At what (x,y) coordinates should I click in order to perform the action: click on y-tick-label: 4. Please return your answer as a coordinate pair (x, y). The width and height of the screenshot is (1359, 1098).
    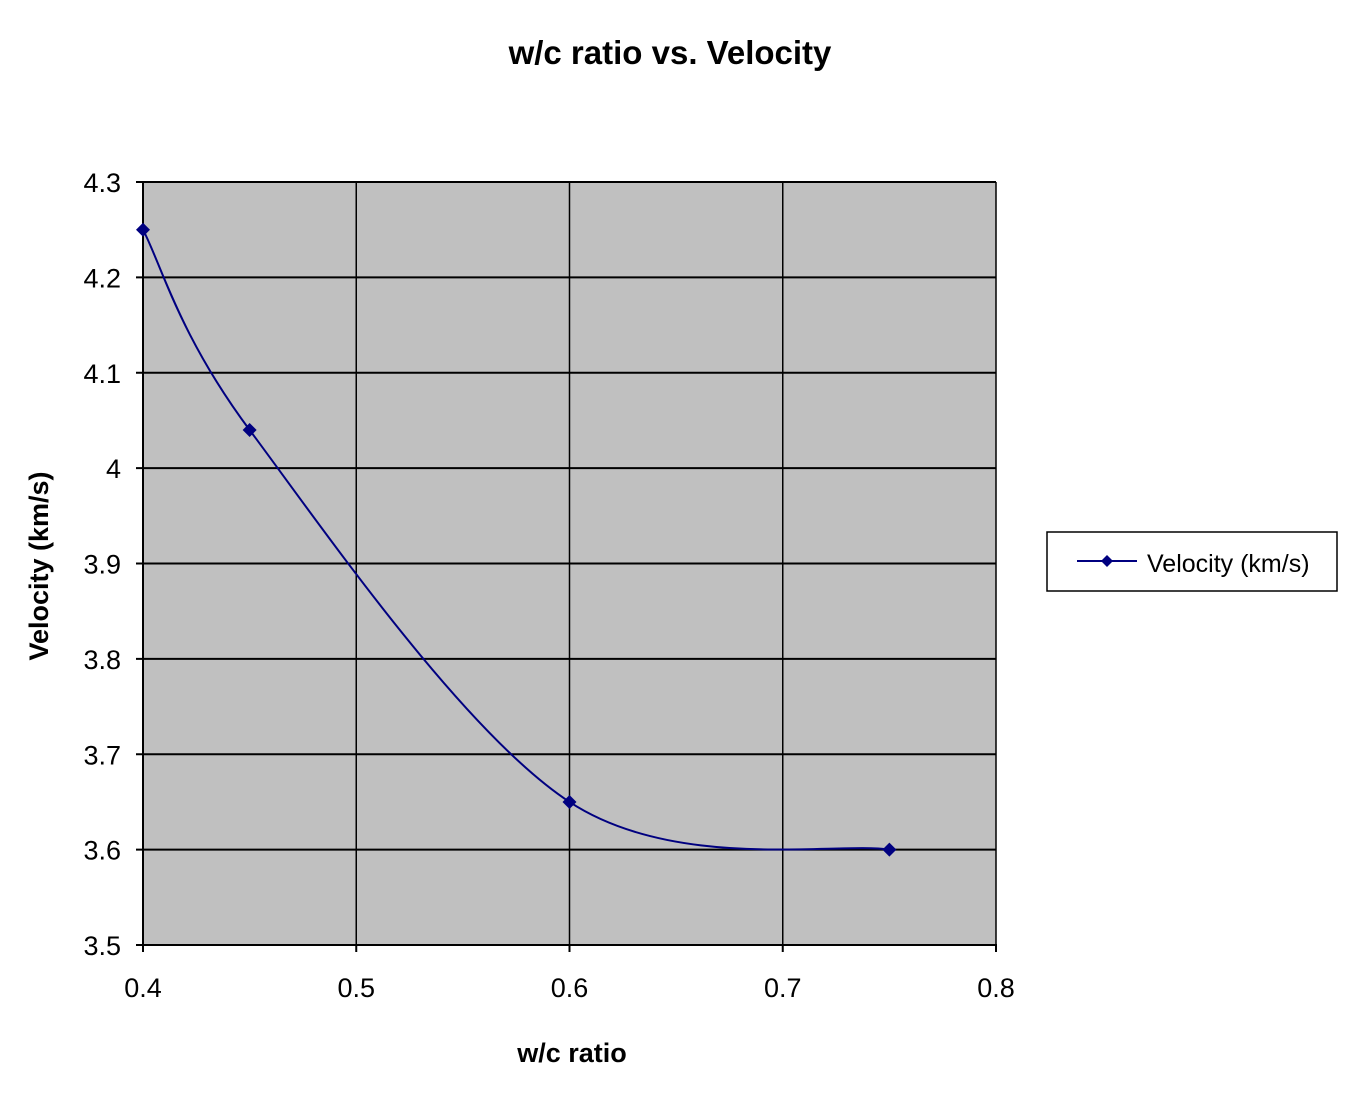
    Looking at the image, I should click on (113, 469).